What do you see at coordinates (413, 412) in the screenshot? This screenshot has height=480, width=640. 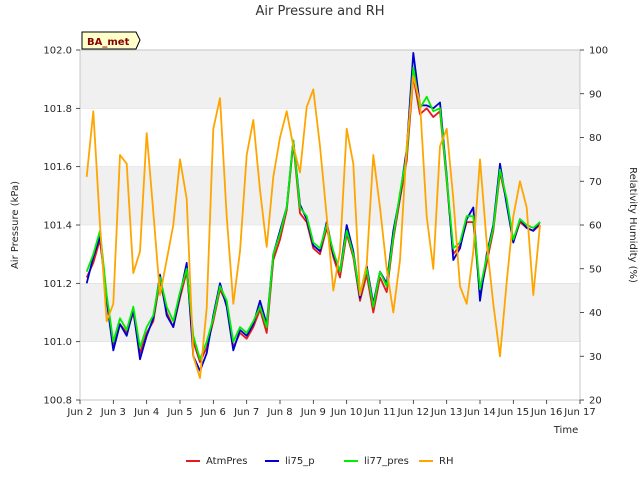 I see `x-tick-label: Jun 12` at bounding box center [413, 412].